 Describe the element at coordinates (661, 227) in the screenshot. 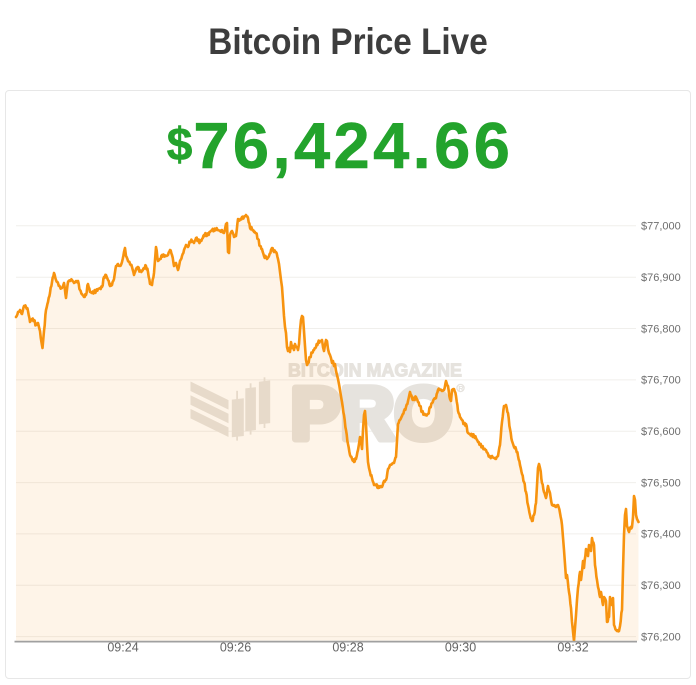

I see `svg-text: $77,000` at that location.